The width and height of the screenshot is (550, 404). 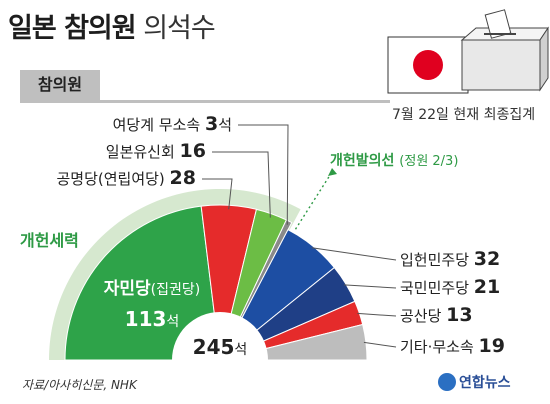 What do you see at coordinates (313, 200) in the screenshot?
I see `threshold-line` at bounding box center [313, 200].